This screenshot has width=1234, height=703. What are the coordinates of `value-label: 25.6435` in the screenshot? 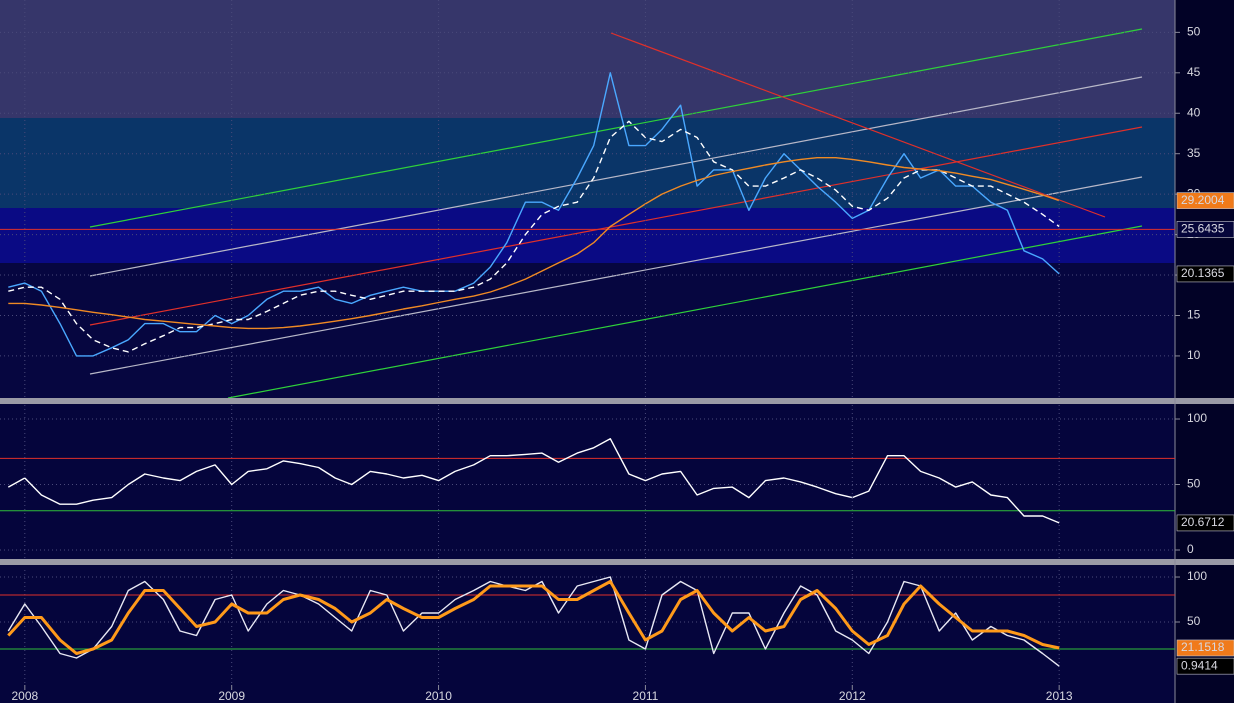 It's located at (1203, 229).